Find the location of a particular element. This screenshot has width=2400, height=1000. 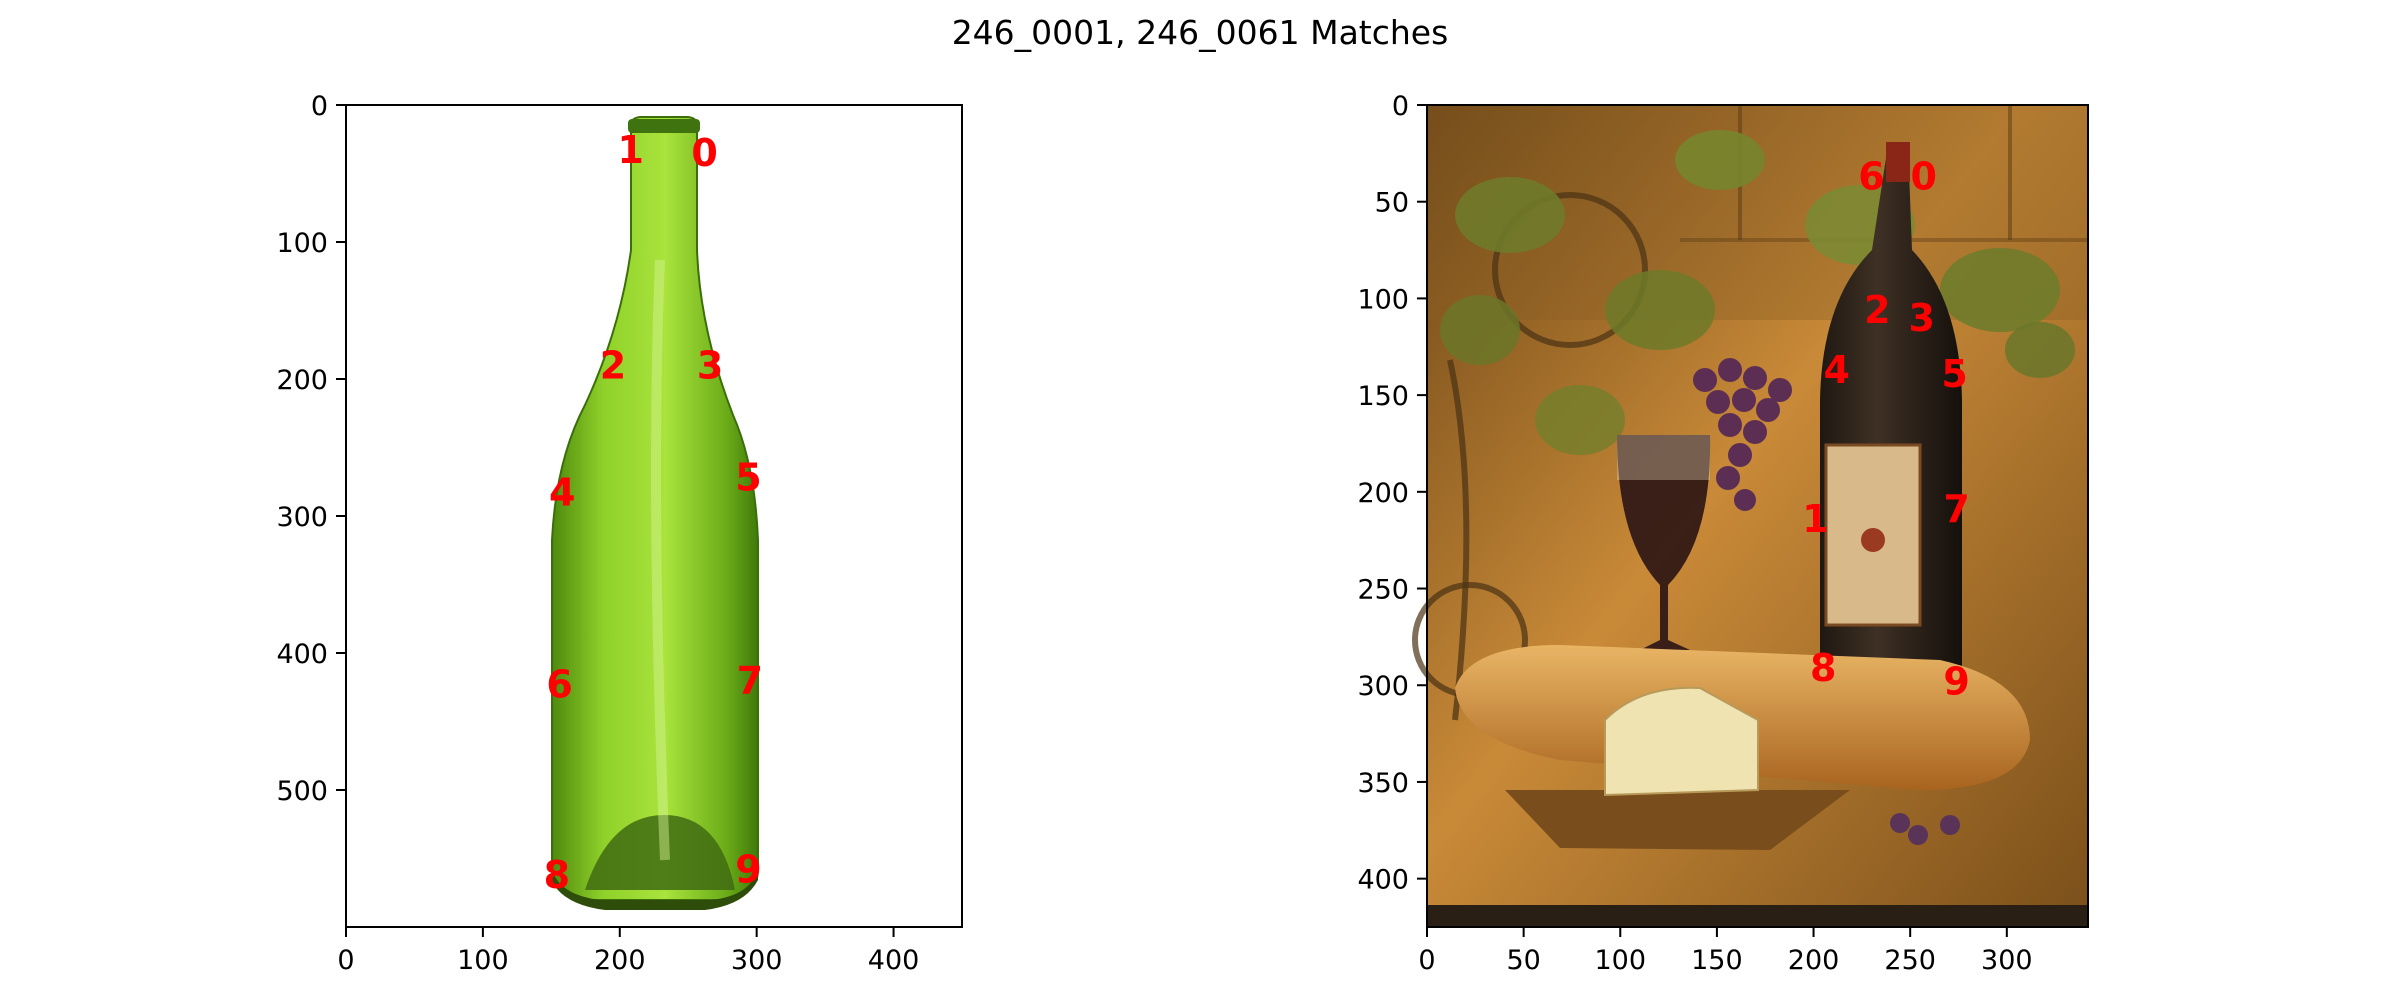

left-x-axis: 0 100 200 300 400 is located at coordinates (628, 951).